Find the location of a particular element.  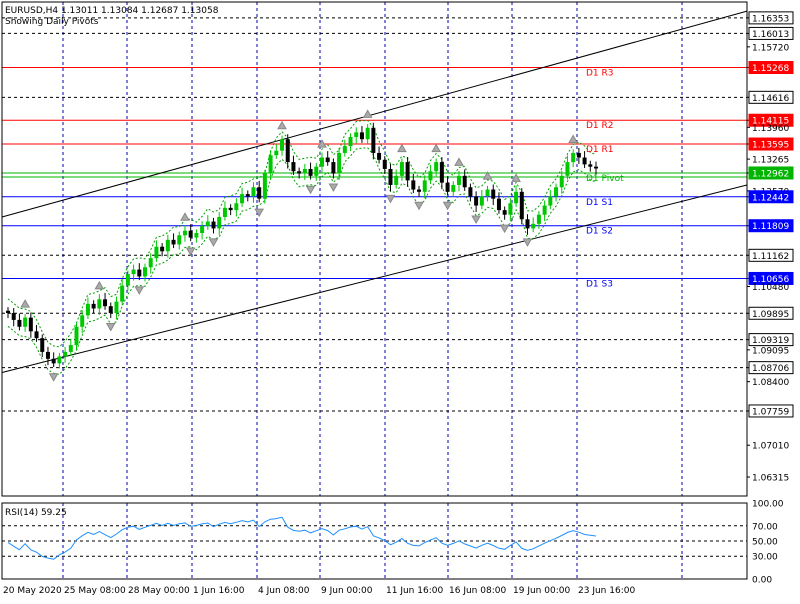

rsi-axis-label: 50.00 is located at coordinates (765, 543).